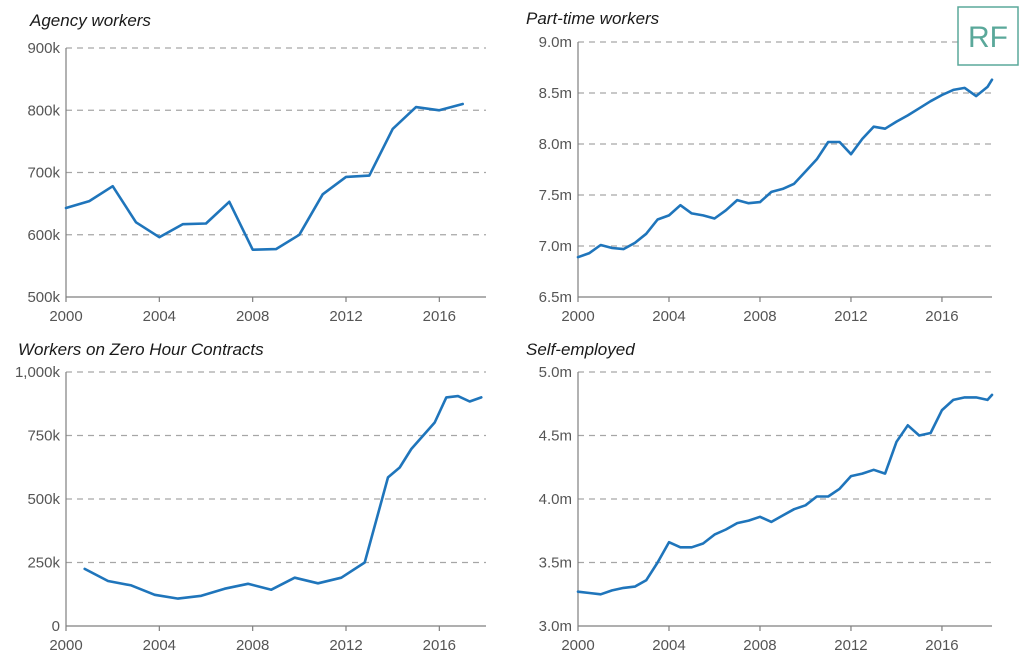 This screenshot has width=1024, height=663. I want to click on y-tick-label: 3.5m, so click(555, 563).